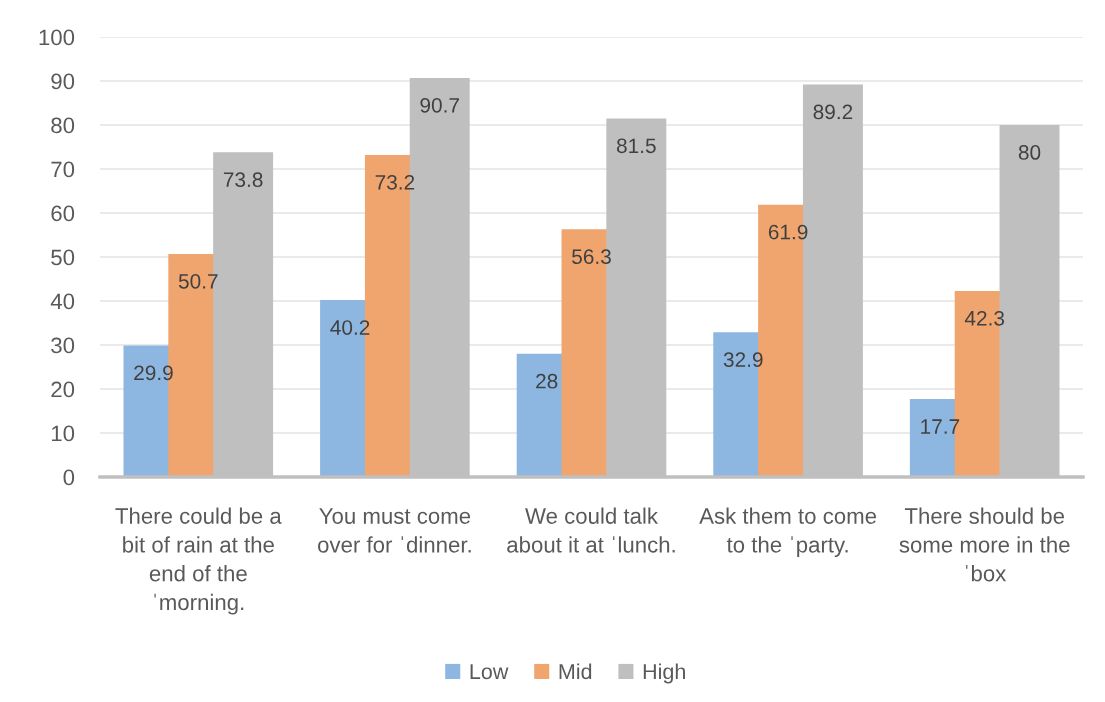 This screenshot has width=1105, height=702. Describe the element at coordinates (63, 433) in the screenshot. I see `y-tick-label: 10` at that location.